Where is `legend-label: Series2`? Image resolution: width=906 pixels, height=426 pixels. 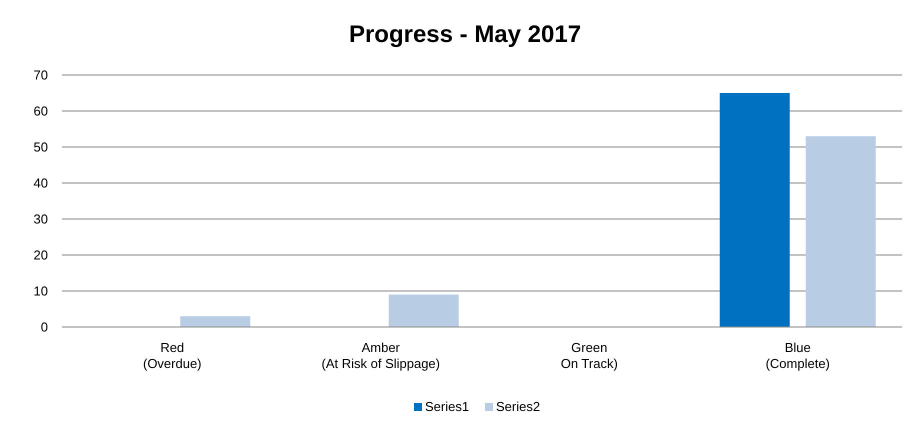
legend-label: Series2 is located at coordinates (518, 406).